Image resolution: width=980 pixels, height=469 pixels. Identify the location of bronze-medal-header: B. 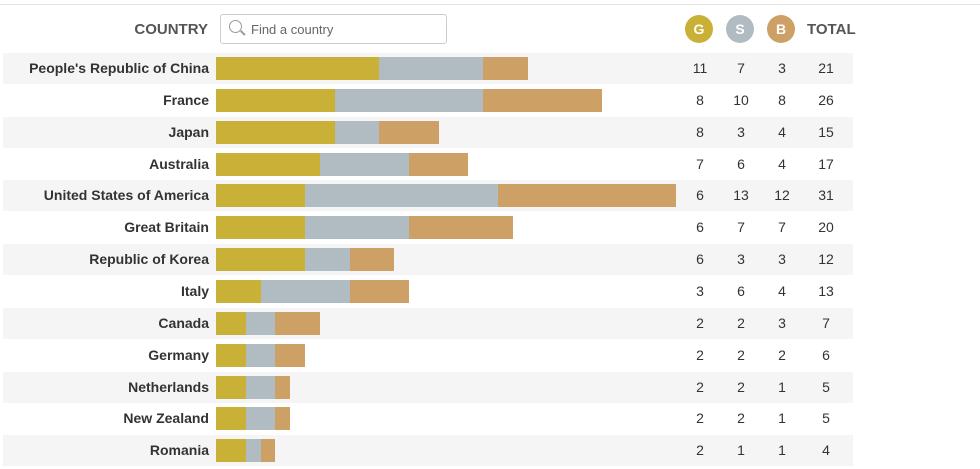
(781, 29).